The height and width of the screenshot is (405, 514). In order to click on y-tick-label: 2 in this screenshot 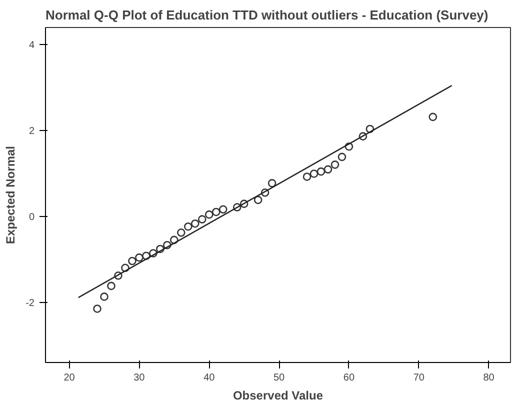, I will do `click(31, 131)`.